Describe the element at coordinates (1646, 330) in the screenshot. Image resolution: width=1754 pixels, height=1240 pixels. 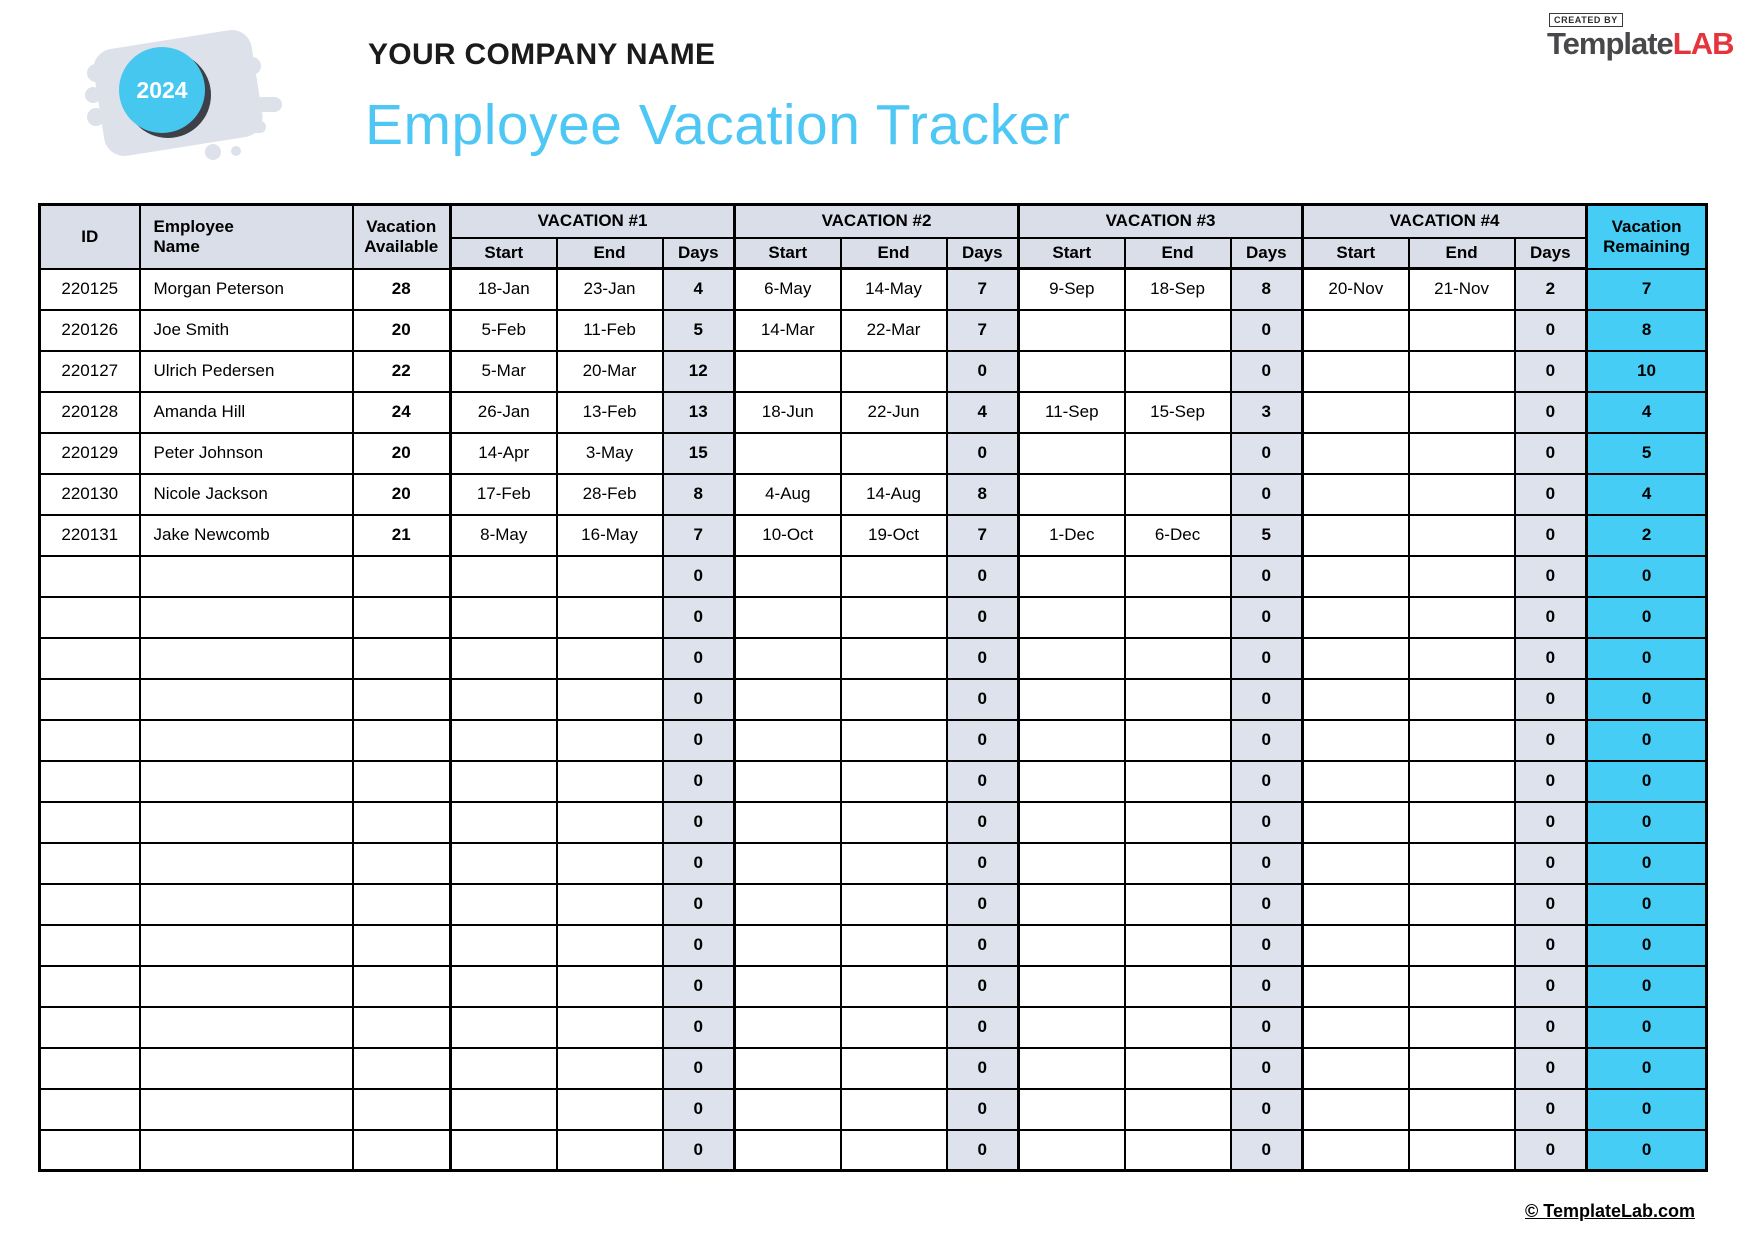
I see `cell-vacation-remaining: 8` at that location.